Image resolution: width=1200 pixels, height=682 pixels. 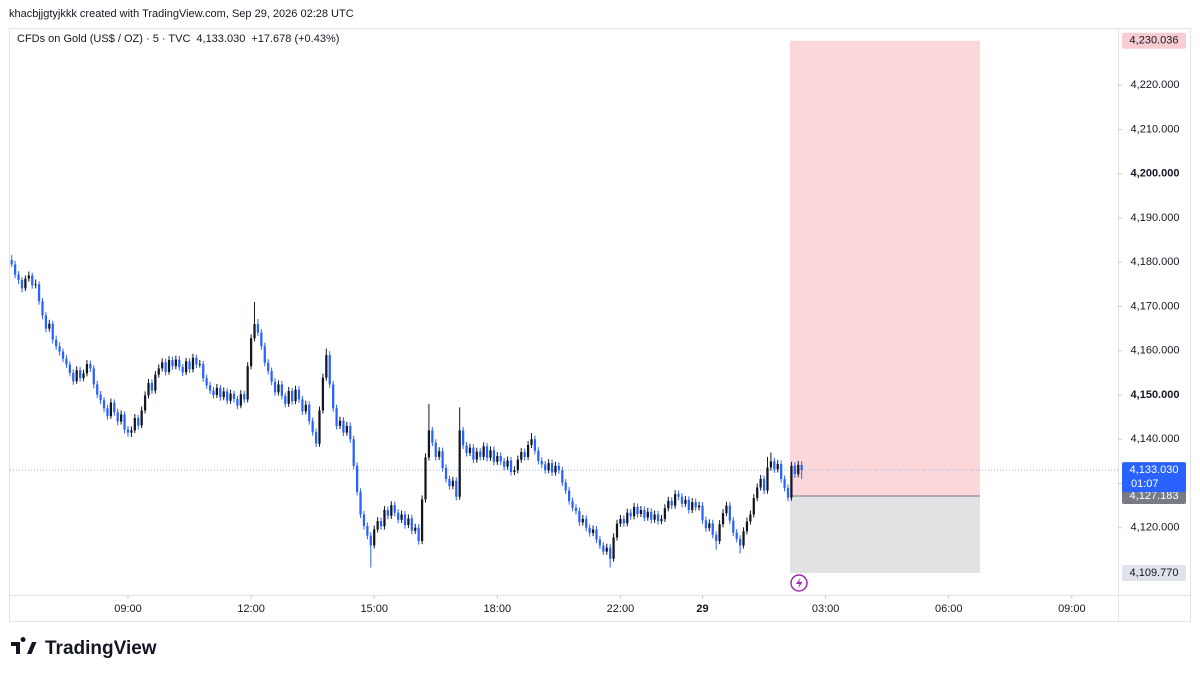 What do you see at coordinates (498, 609) in the screenshot?
I see `x-tick-label: 18:00` at bounding box center [498, 609].